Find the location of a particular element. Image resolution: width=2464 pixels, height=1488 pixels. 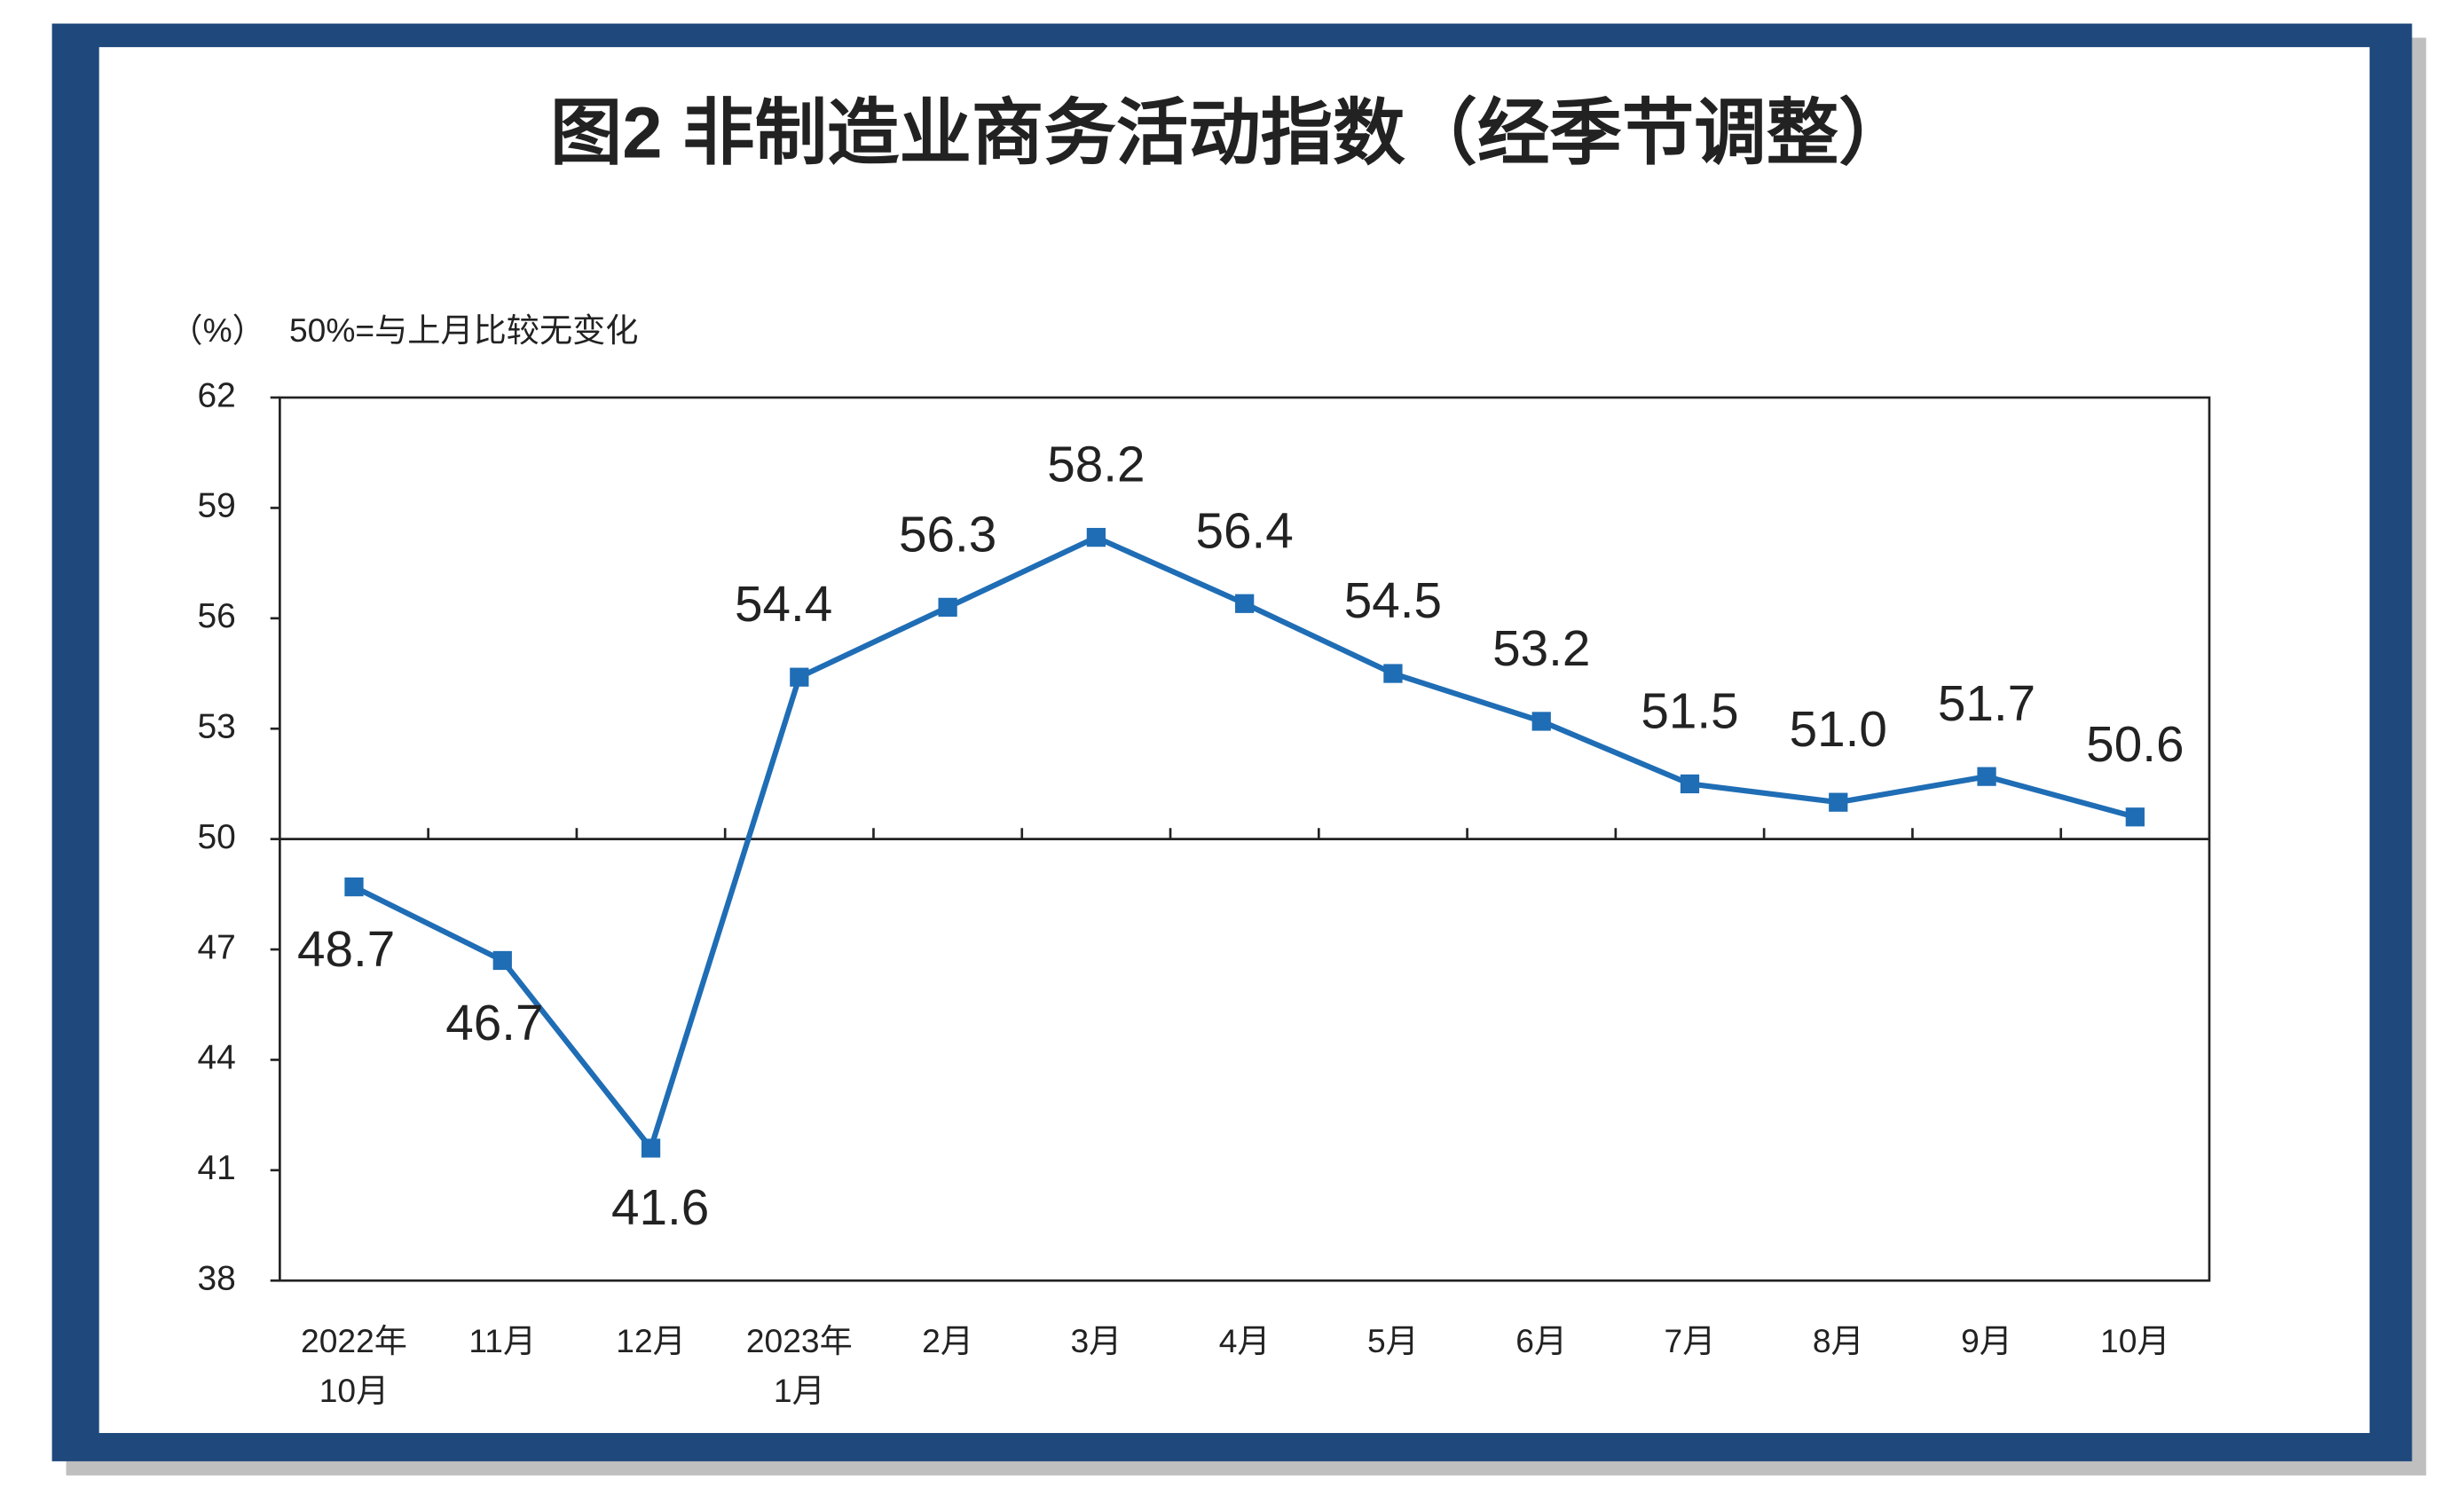

y-tick-label: 59 is located at coordinates (216, 506).